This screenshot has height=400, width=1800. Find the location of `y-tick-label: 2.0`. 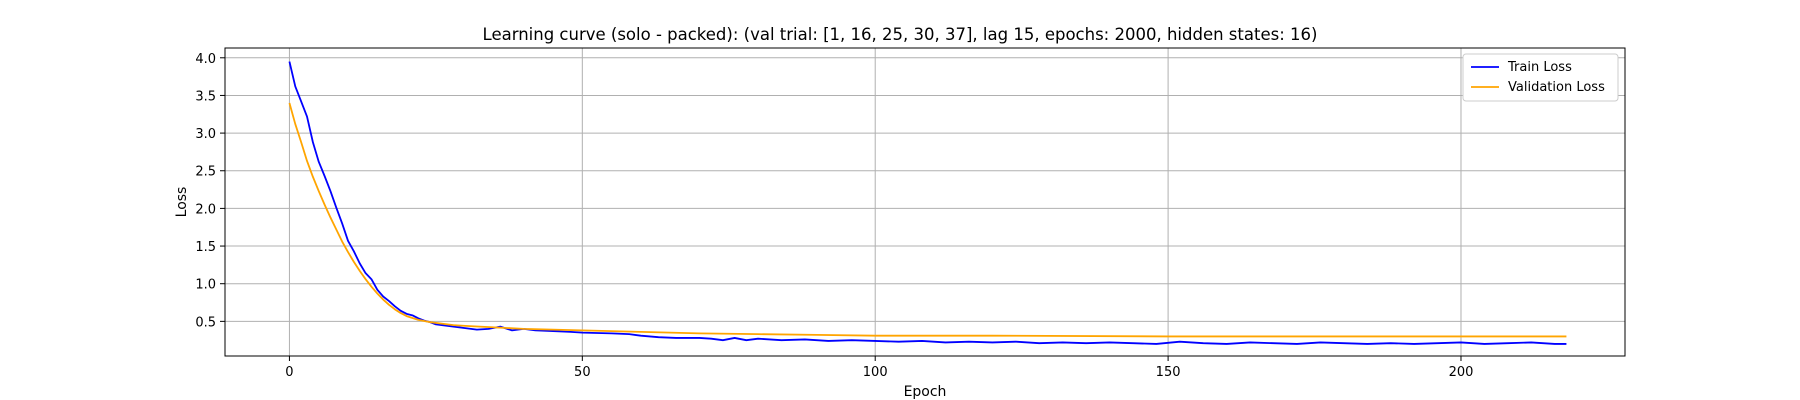

y-tick-label: 2.0 is located at coordinates (205, 209).